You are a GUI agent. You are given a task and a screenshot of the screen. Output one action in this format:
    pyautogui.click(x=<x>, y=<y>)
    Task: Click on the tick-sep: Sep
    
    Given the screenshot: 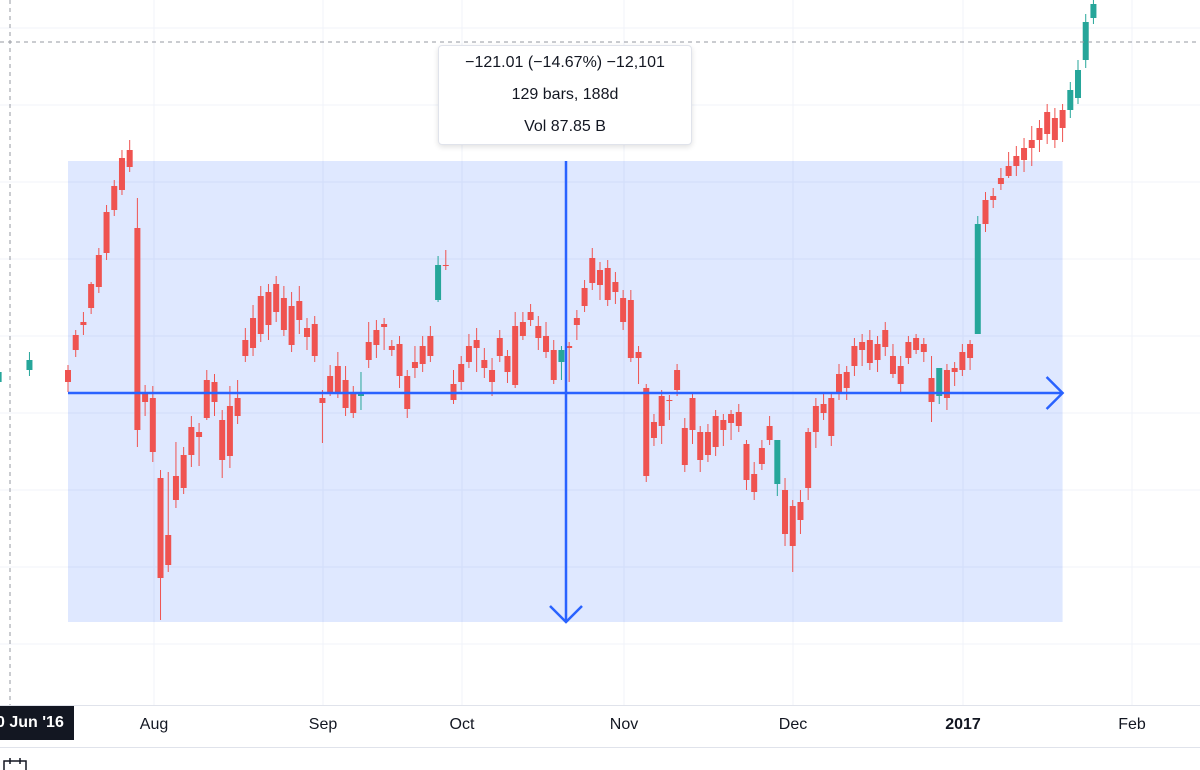 What is the action you would take?
    pyautogui.click(x=323, y=724)
    